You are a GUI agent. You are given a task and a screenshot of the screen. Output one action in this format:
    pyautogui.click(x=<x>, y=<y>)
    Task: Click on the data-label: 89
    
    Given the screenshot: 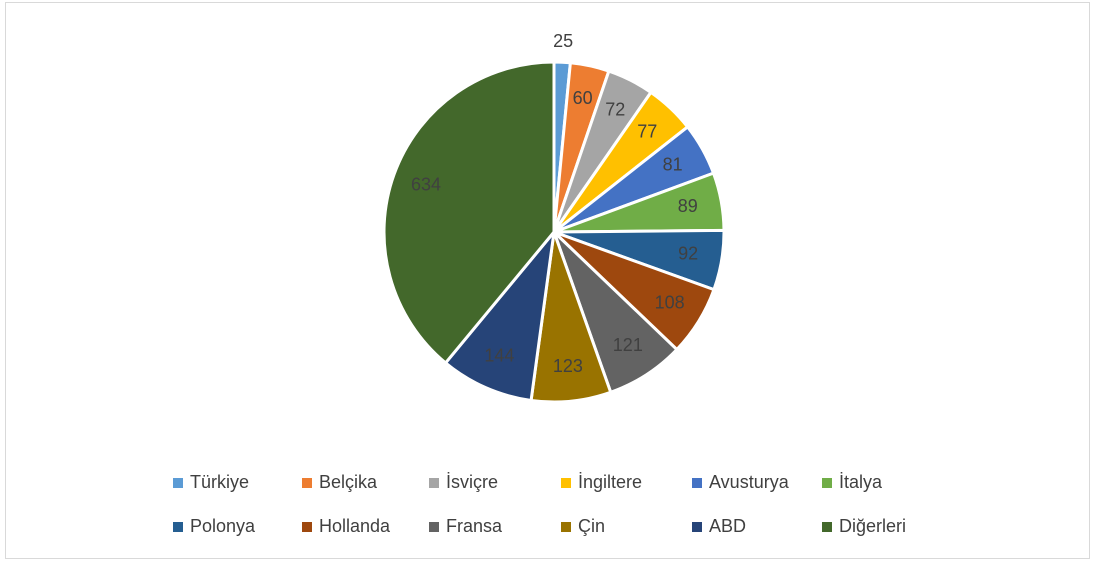 What is the action you would take?
    pyautogui.click(x=688, y=206)
    